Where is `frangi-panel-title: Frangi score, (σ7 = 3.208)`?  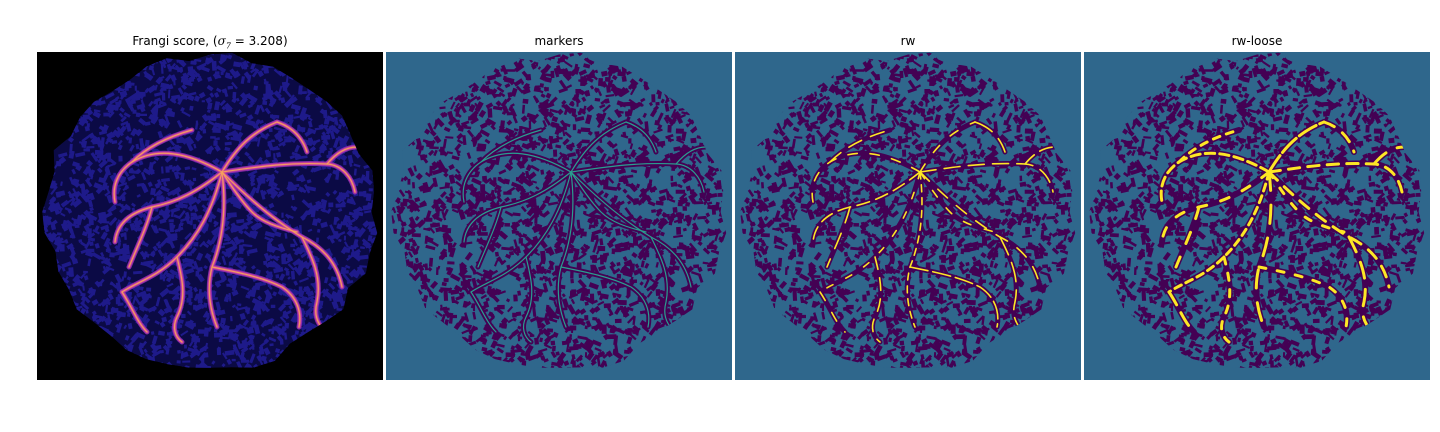
frangi-panel-title: Frangi score, (σ7 = 3.208) is located at coordinates (210, 42).